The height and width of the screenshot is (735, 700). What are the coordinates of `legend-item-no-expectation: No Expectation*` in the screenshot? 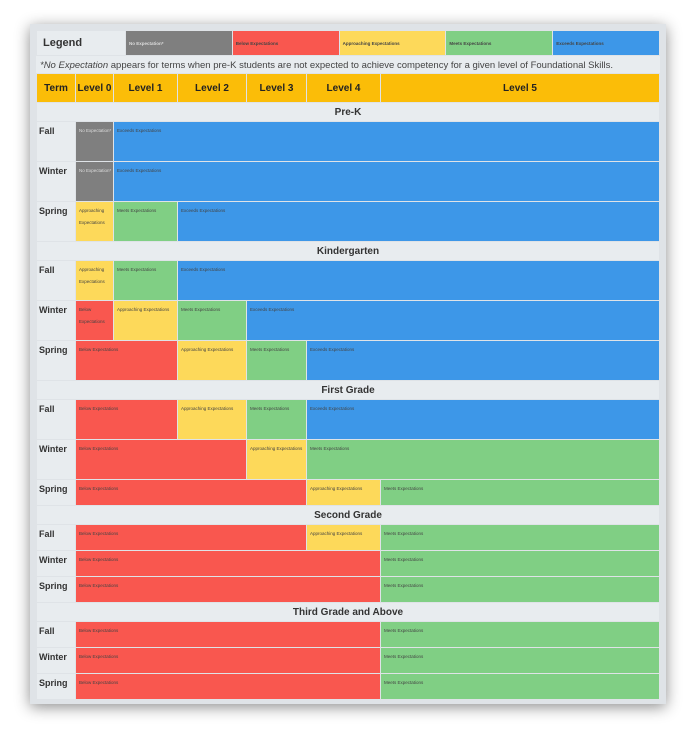 It's located at (179, 43).